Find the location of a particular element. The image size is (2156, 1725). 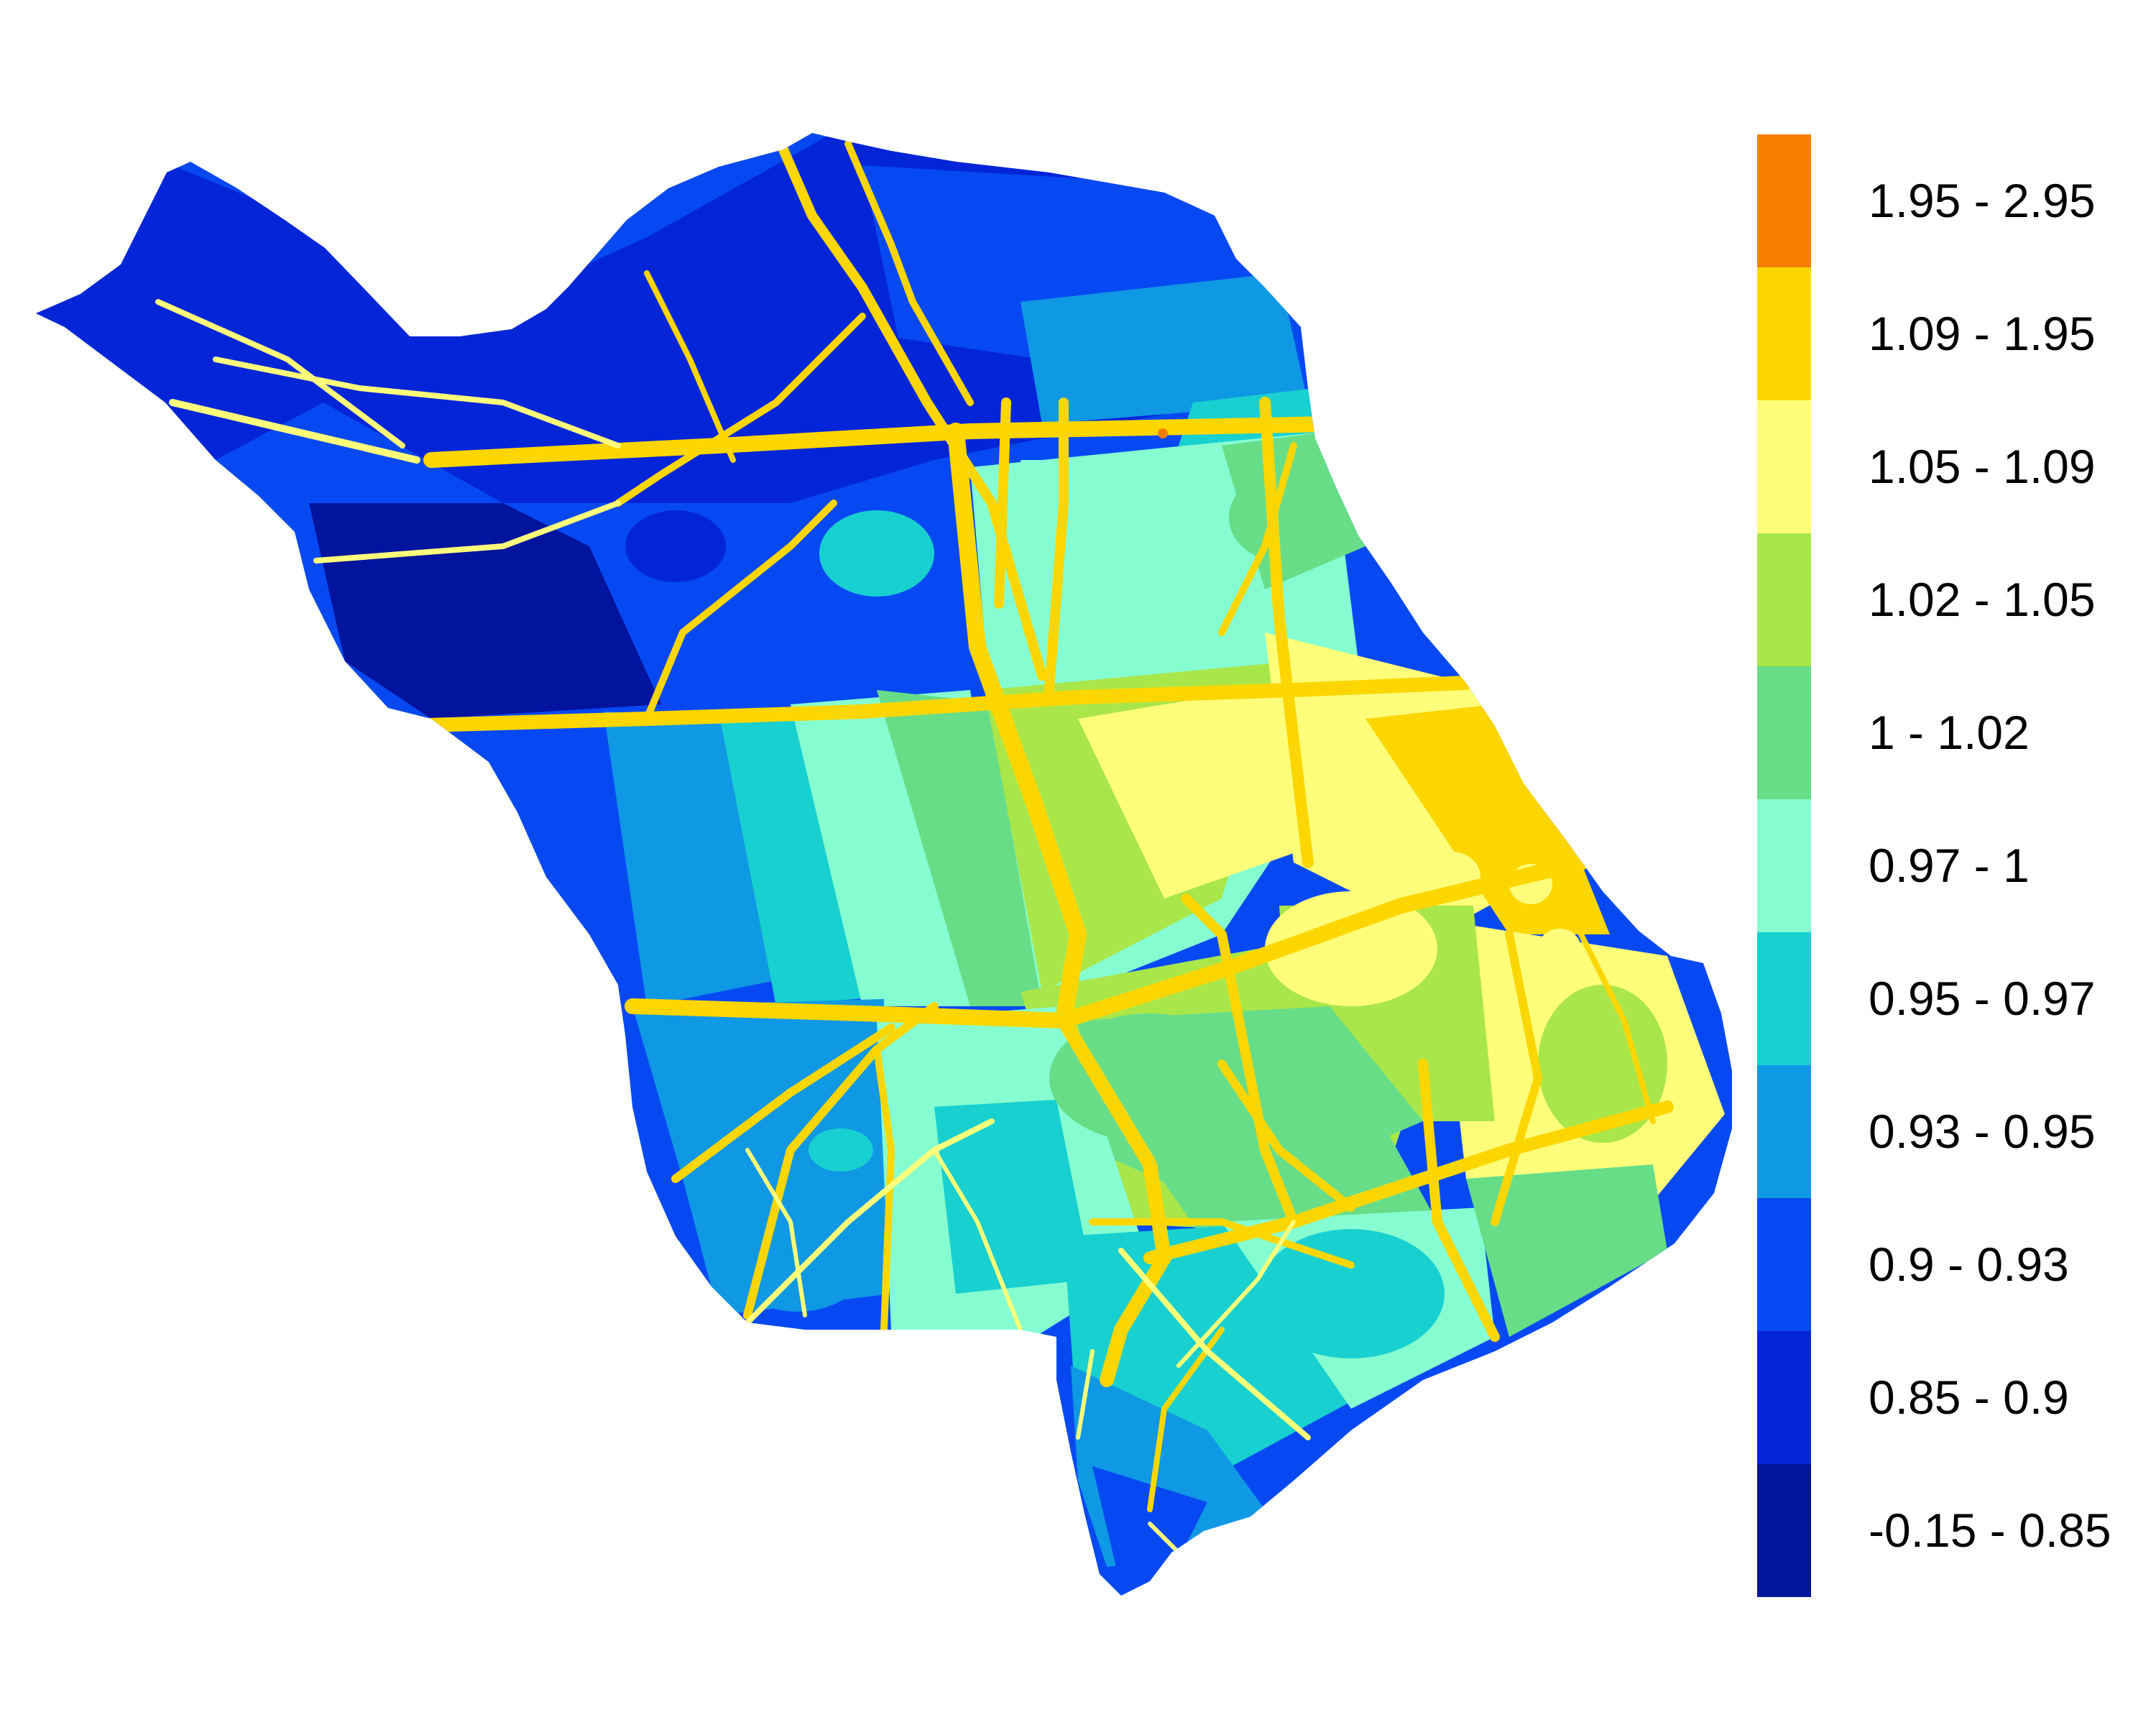

legend-item: 0.97 - 1 is located at coordinates (1957, 865).